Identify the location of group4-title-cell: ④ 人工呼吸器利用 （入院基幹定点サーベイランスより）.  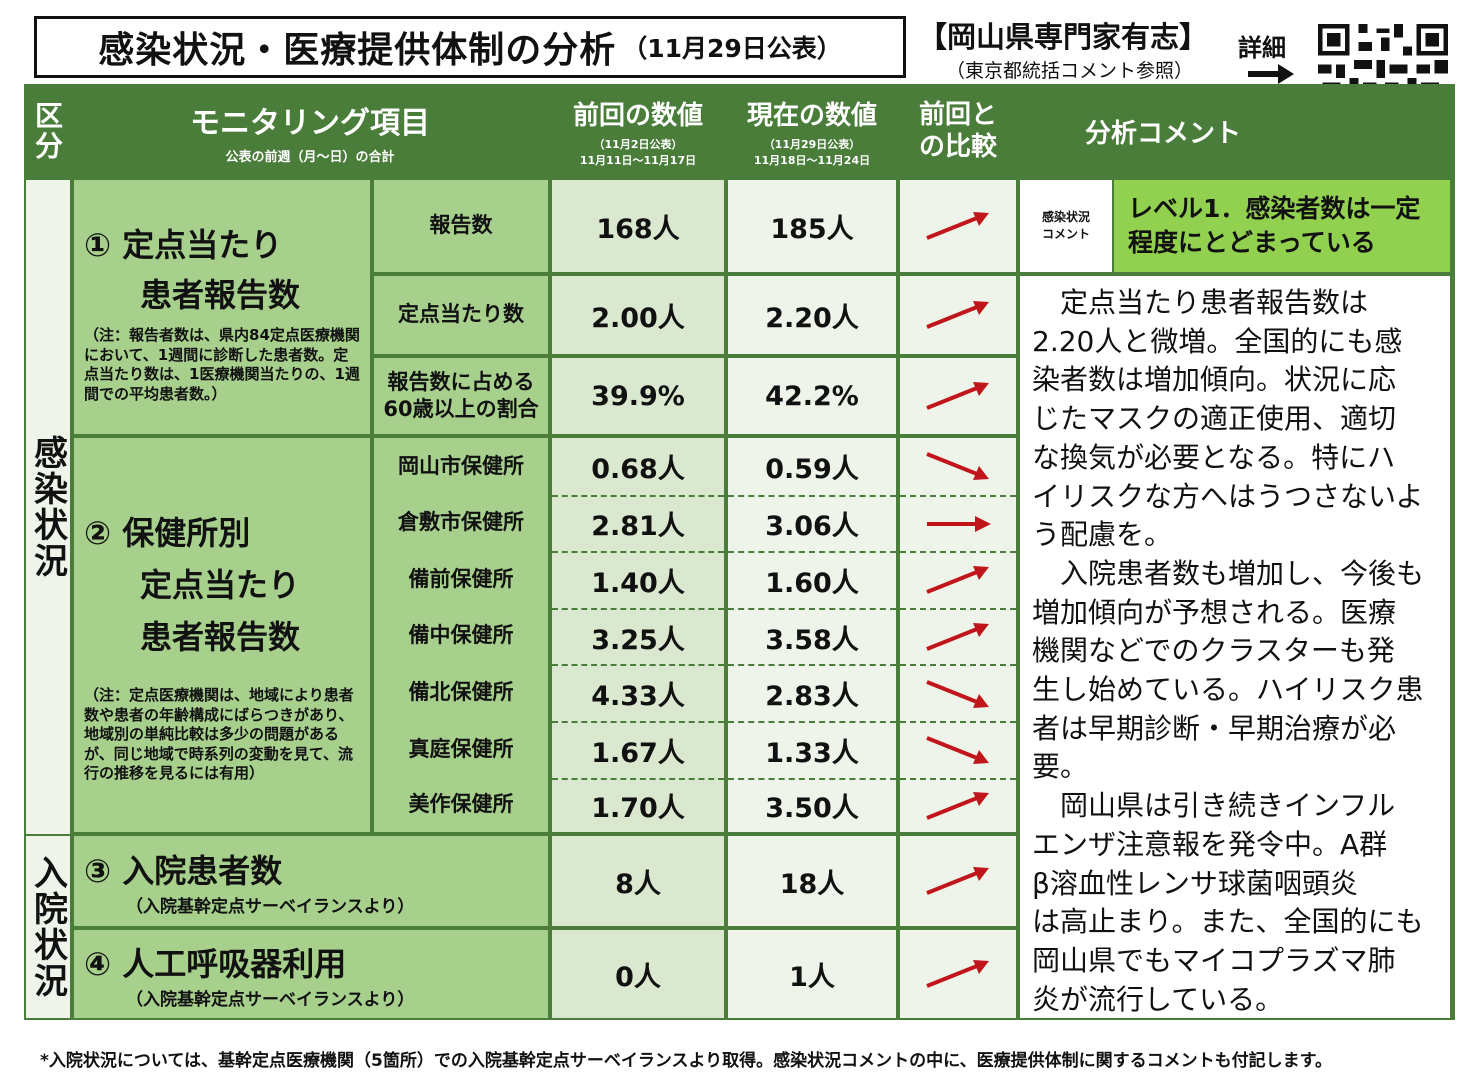
(311, 974).